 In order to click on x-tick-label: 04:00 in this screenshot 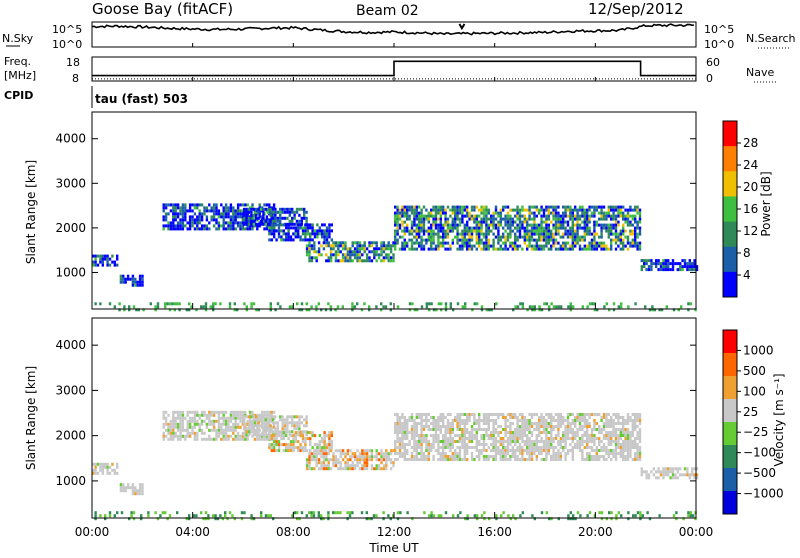, I will do `click(192, 532)`.